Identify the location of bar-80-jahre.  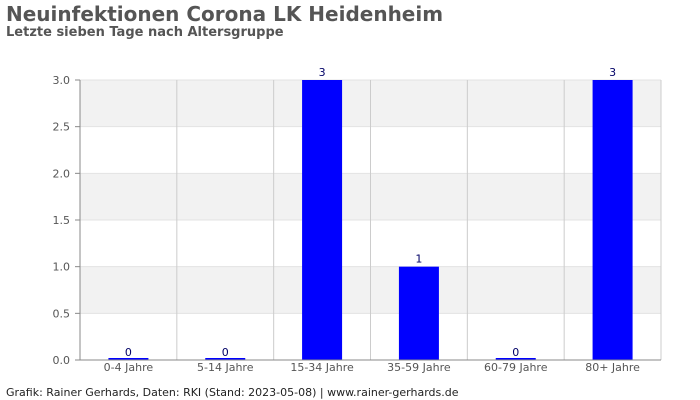
(612, 220).